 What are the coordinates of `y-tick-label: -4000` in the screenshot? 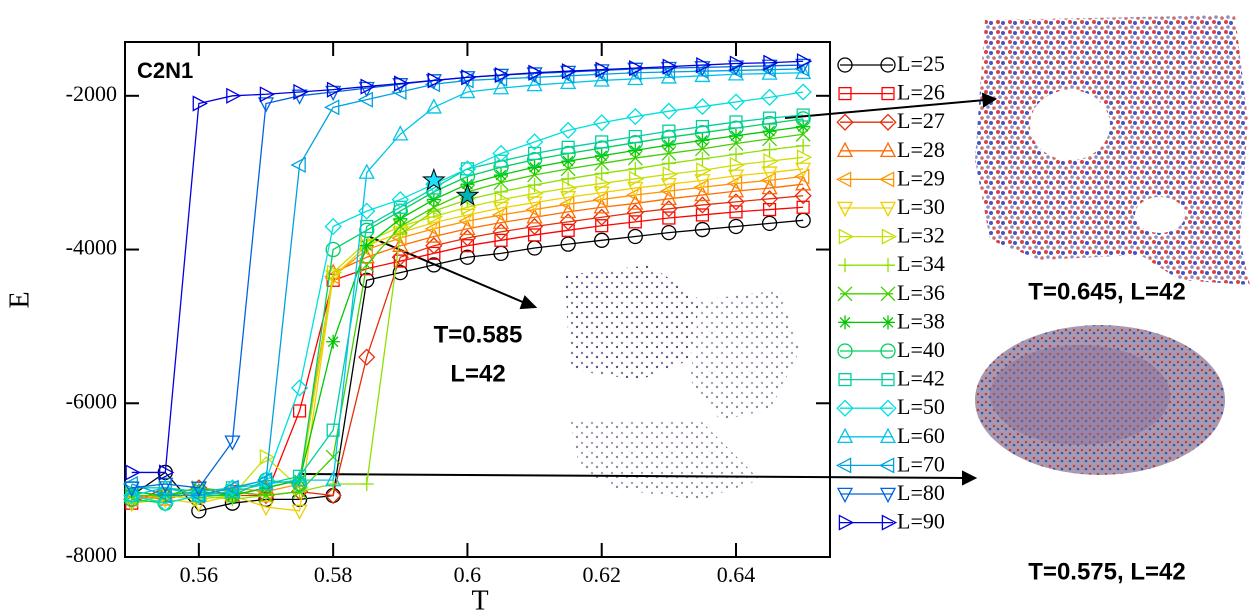 It's located at (91, 247).